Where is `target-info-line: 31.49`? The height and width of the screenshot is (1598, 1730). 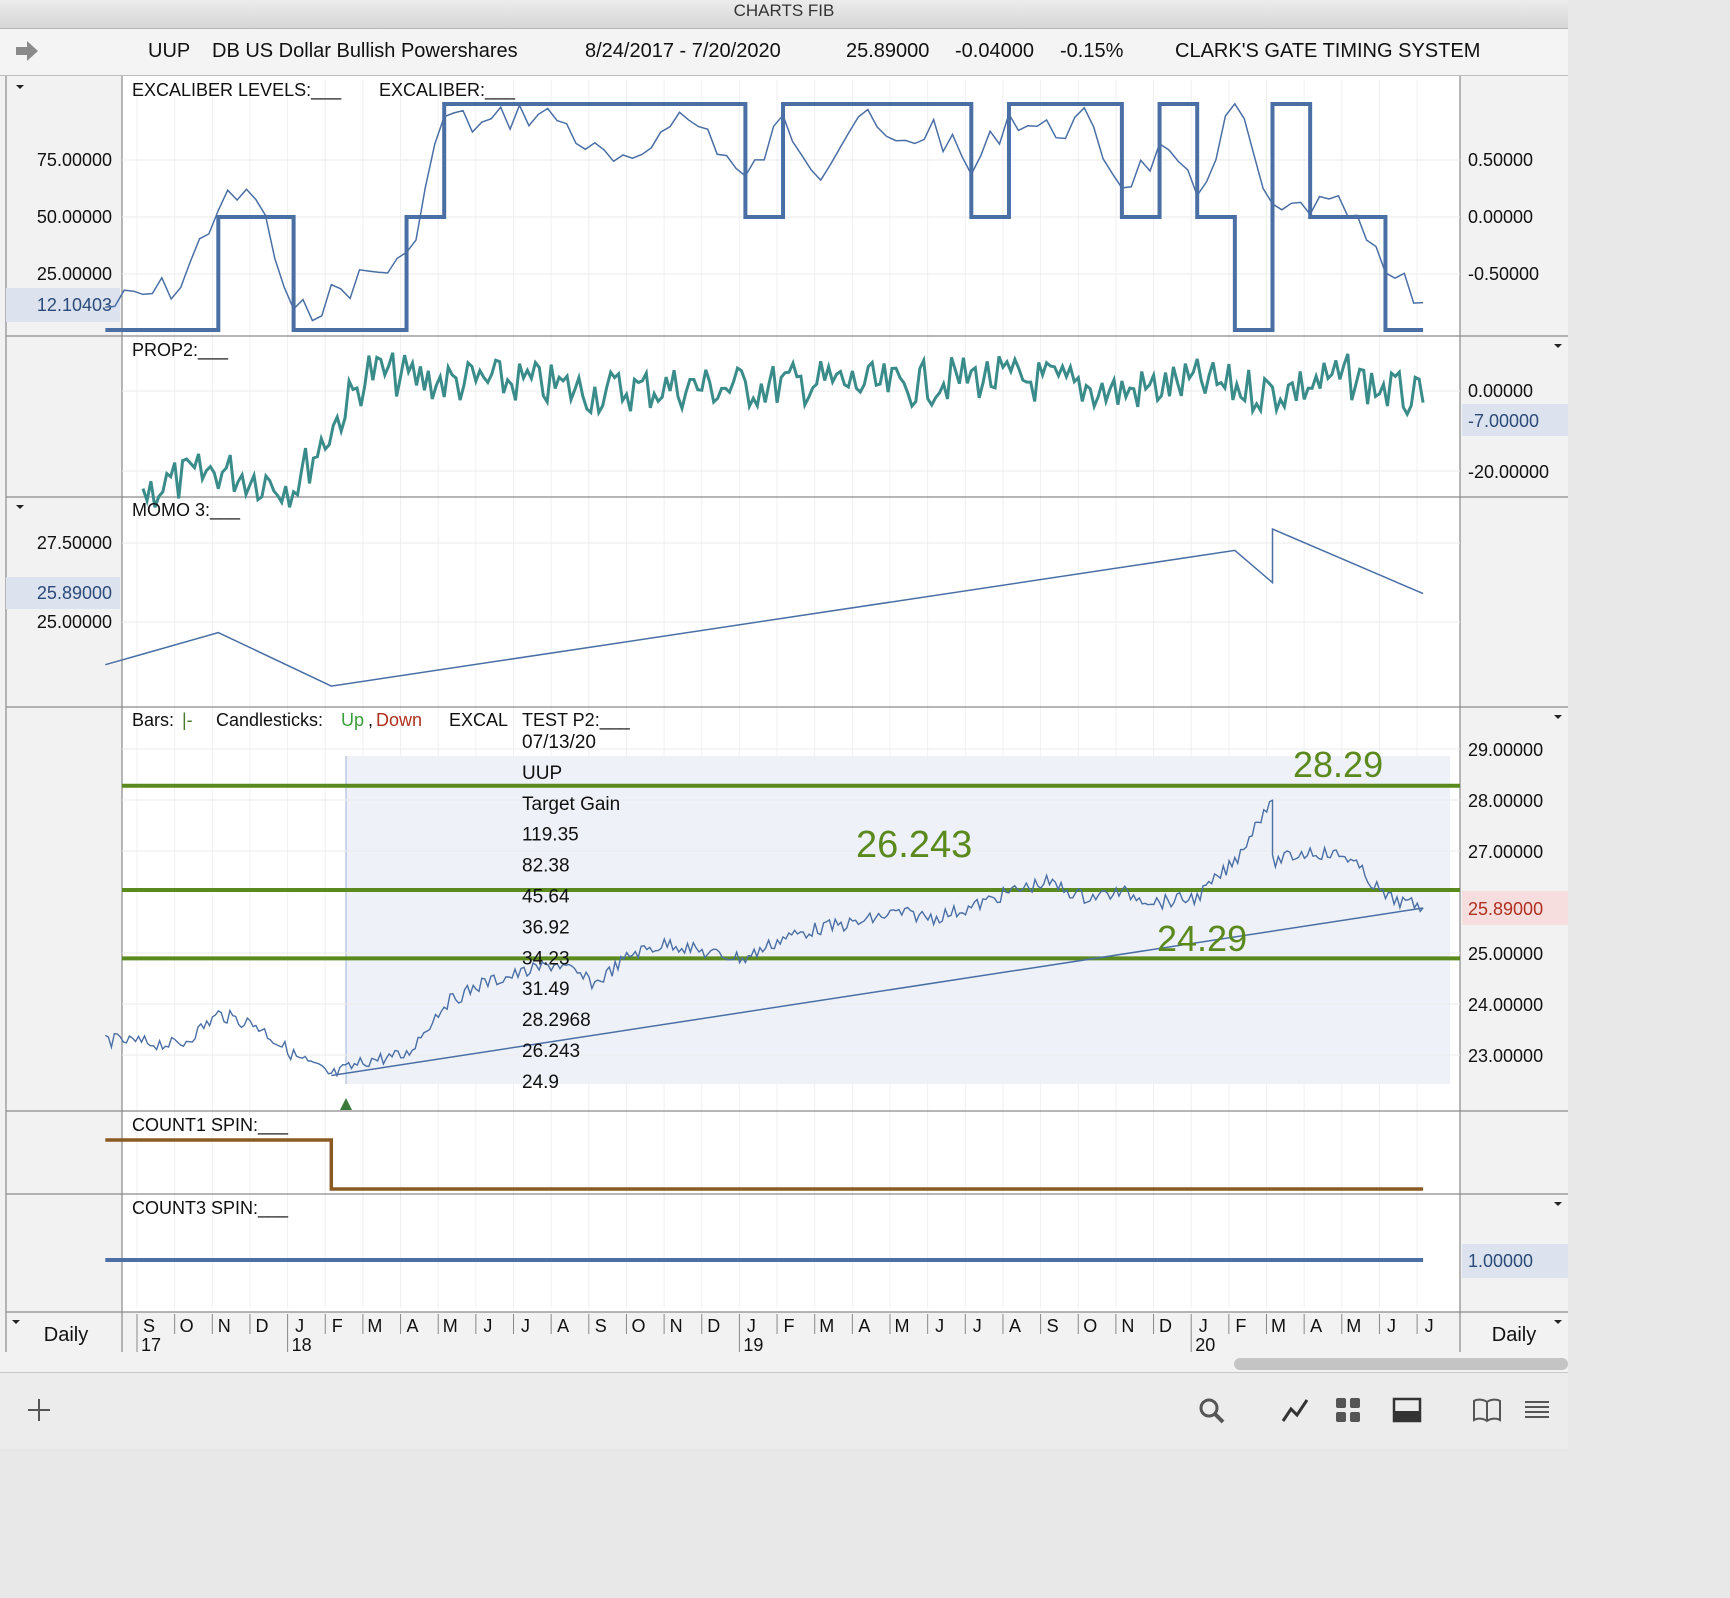 target-info-line: 31.49 is located at coordinates (546, 989).